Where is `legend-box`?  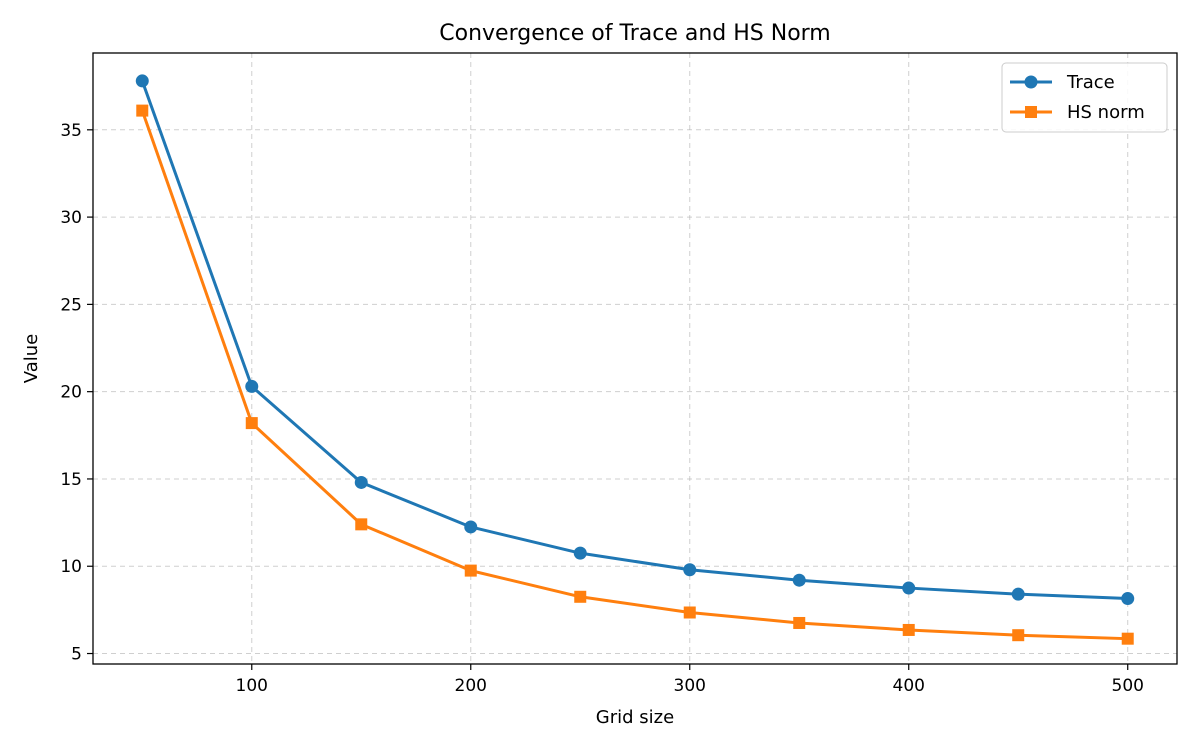 legend-box is located at coordinates (1084, 97).